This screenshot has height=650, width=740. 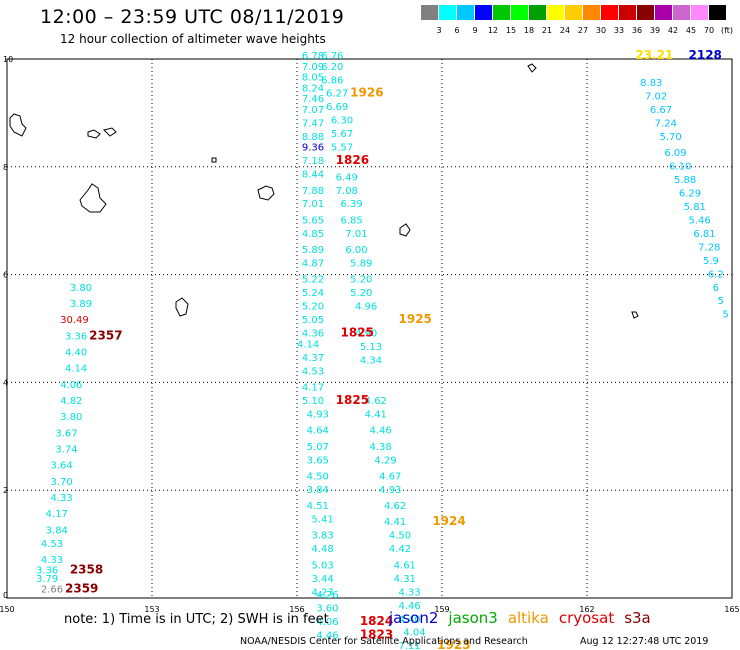 What do you see at coordinates (704, 234) in the screenshot?
I see `wave-height-value: 6.81` at bounding box center [704, 234].